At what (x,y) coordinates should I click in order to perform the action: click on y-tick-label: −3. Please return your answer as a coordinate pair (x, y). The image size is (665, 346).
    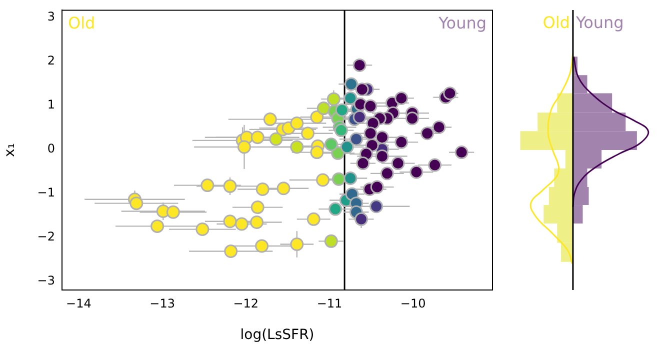
    Looking at the image, I should click on (46, 280).